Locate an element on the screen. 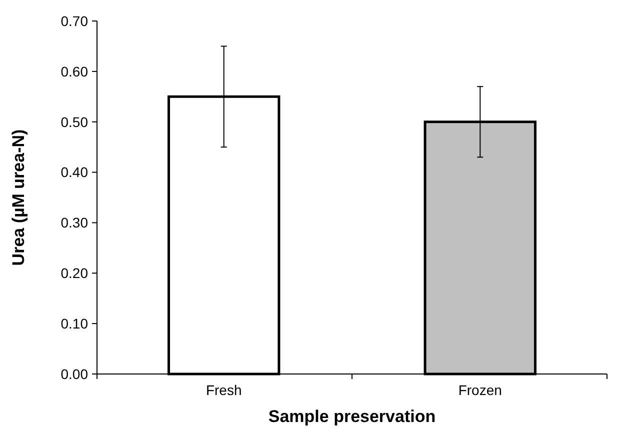  x-tick-label: Frozen is located at coordinates (480, 390).